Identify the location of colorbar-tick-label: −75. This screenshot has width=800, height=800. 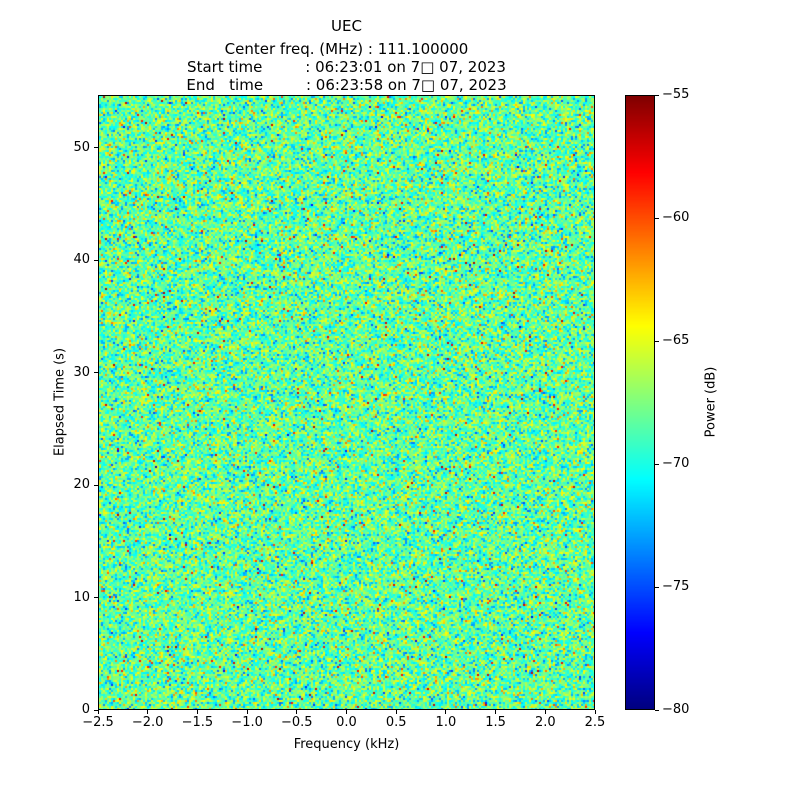
(676, 586).